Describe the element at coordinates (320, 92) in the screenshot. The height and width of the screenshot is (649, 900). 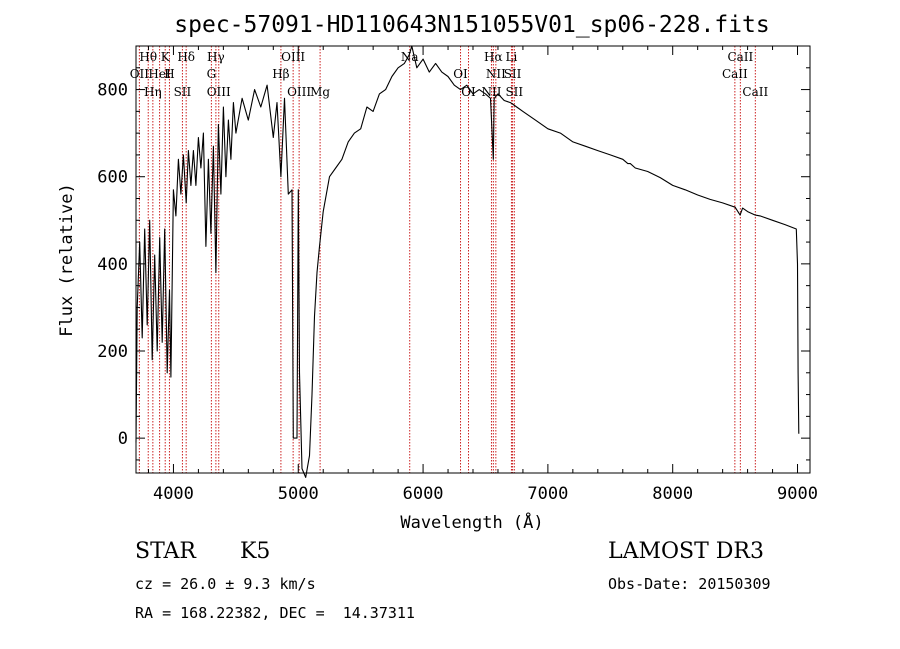
I see `line-label-mg: Mg` at that location.